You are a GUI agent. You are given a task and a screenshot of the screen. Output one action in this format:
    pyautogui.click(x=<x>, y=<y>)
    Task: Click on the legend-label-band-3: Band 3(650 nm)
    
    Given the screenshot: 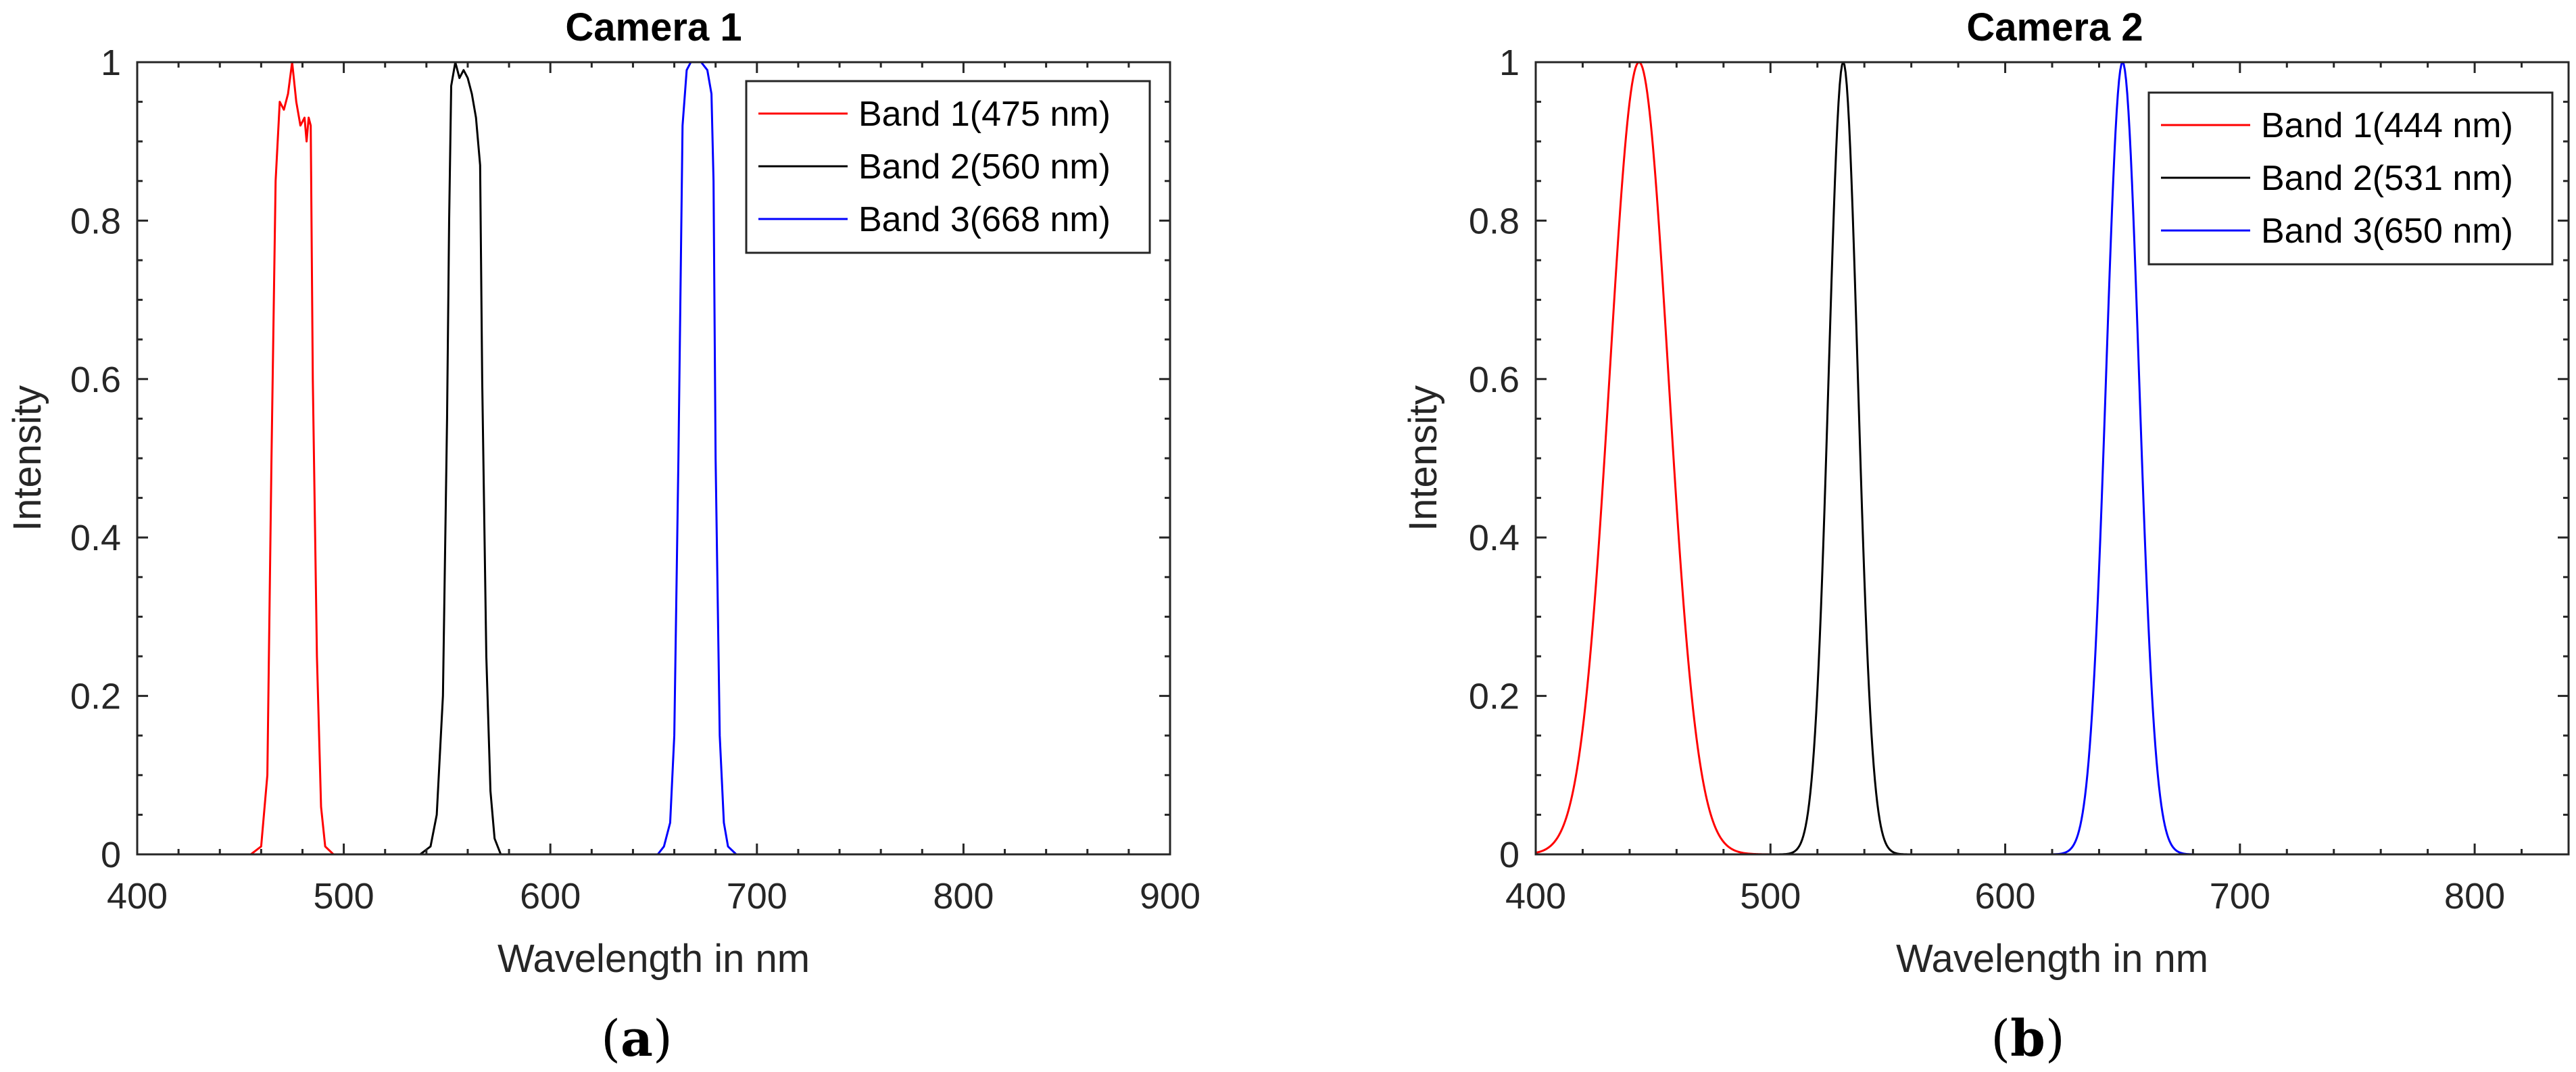 What is the action you would take?
    pyautogui.click(x=2387, y=231)
    